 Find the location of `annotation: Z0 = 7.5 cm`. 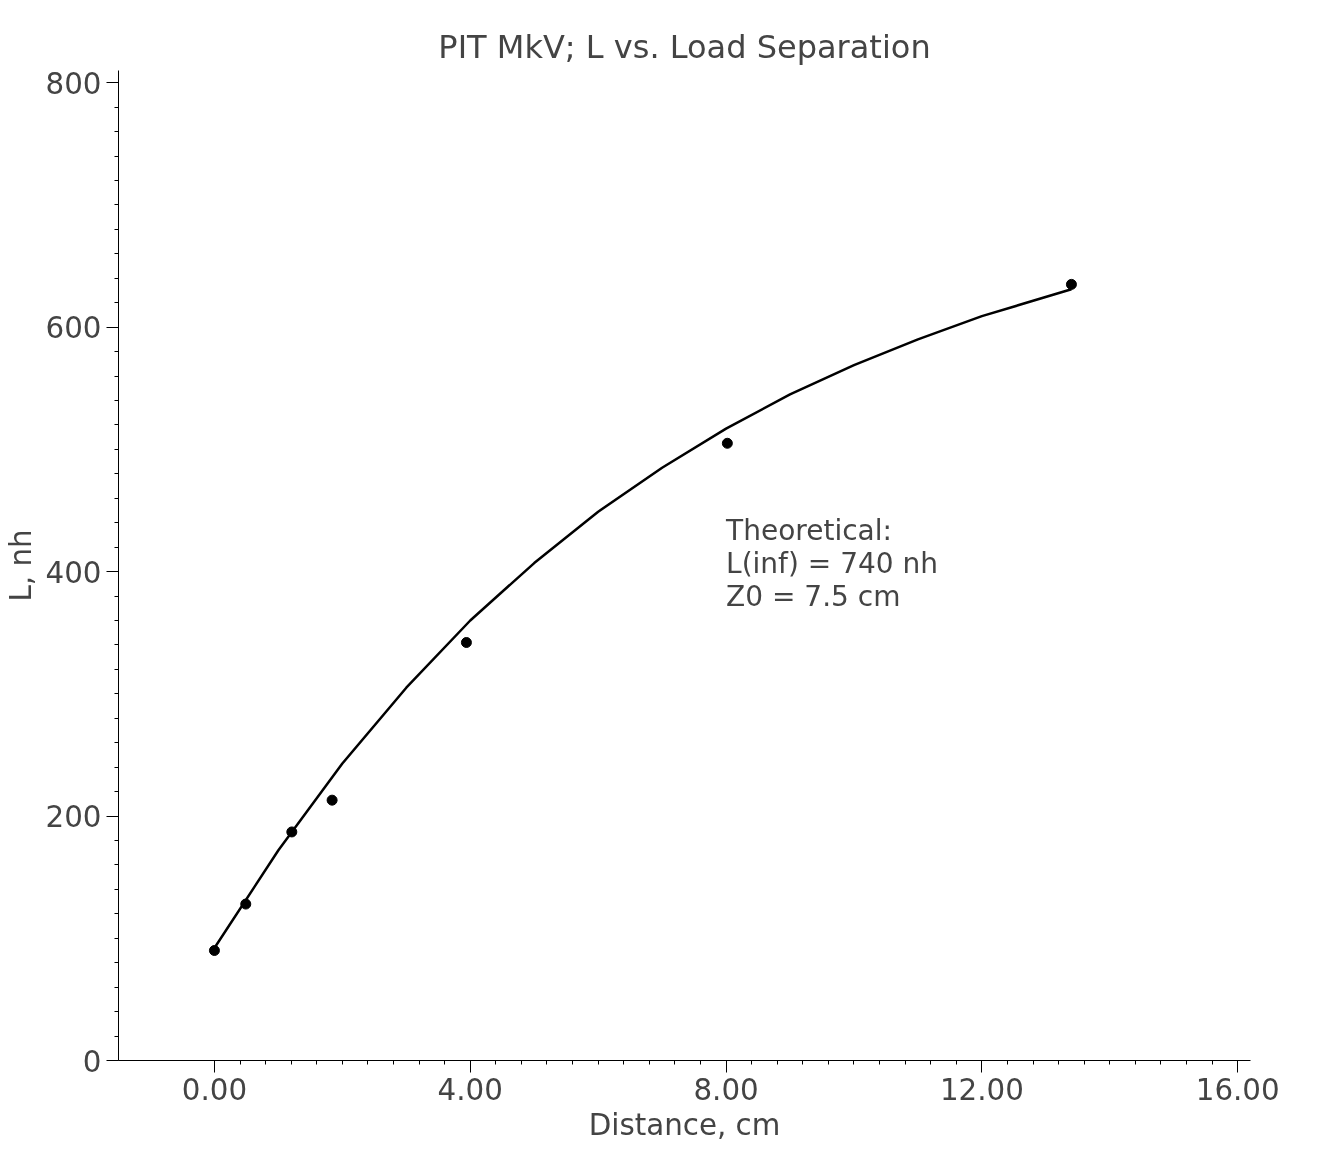

annotation: Z0 = 7.5 cm is located at coordinates (813, 597).